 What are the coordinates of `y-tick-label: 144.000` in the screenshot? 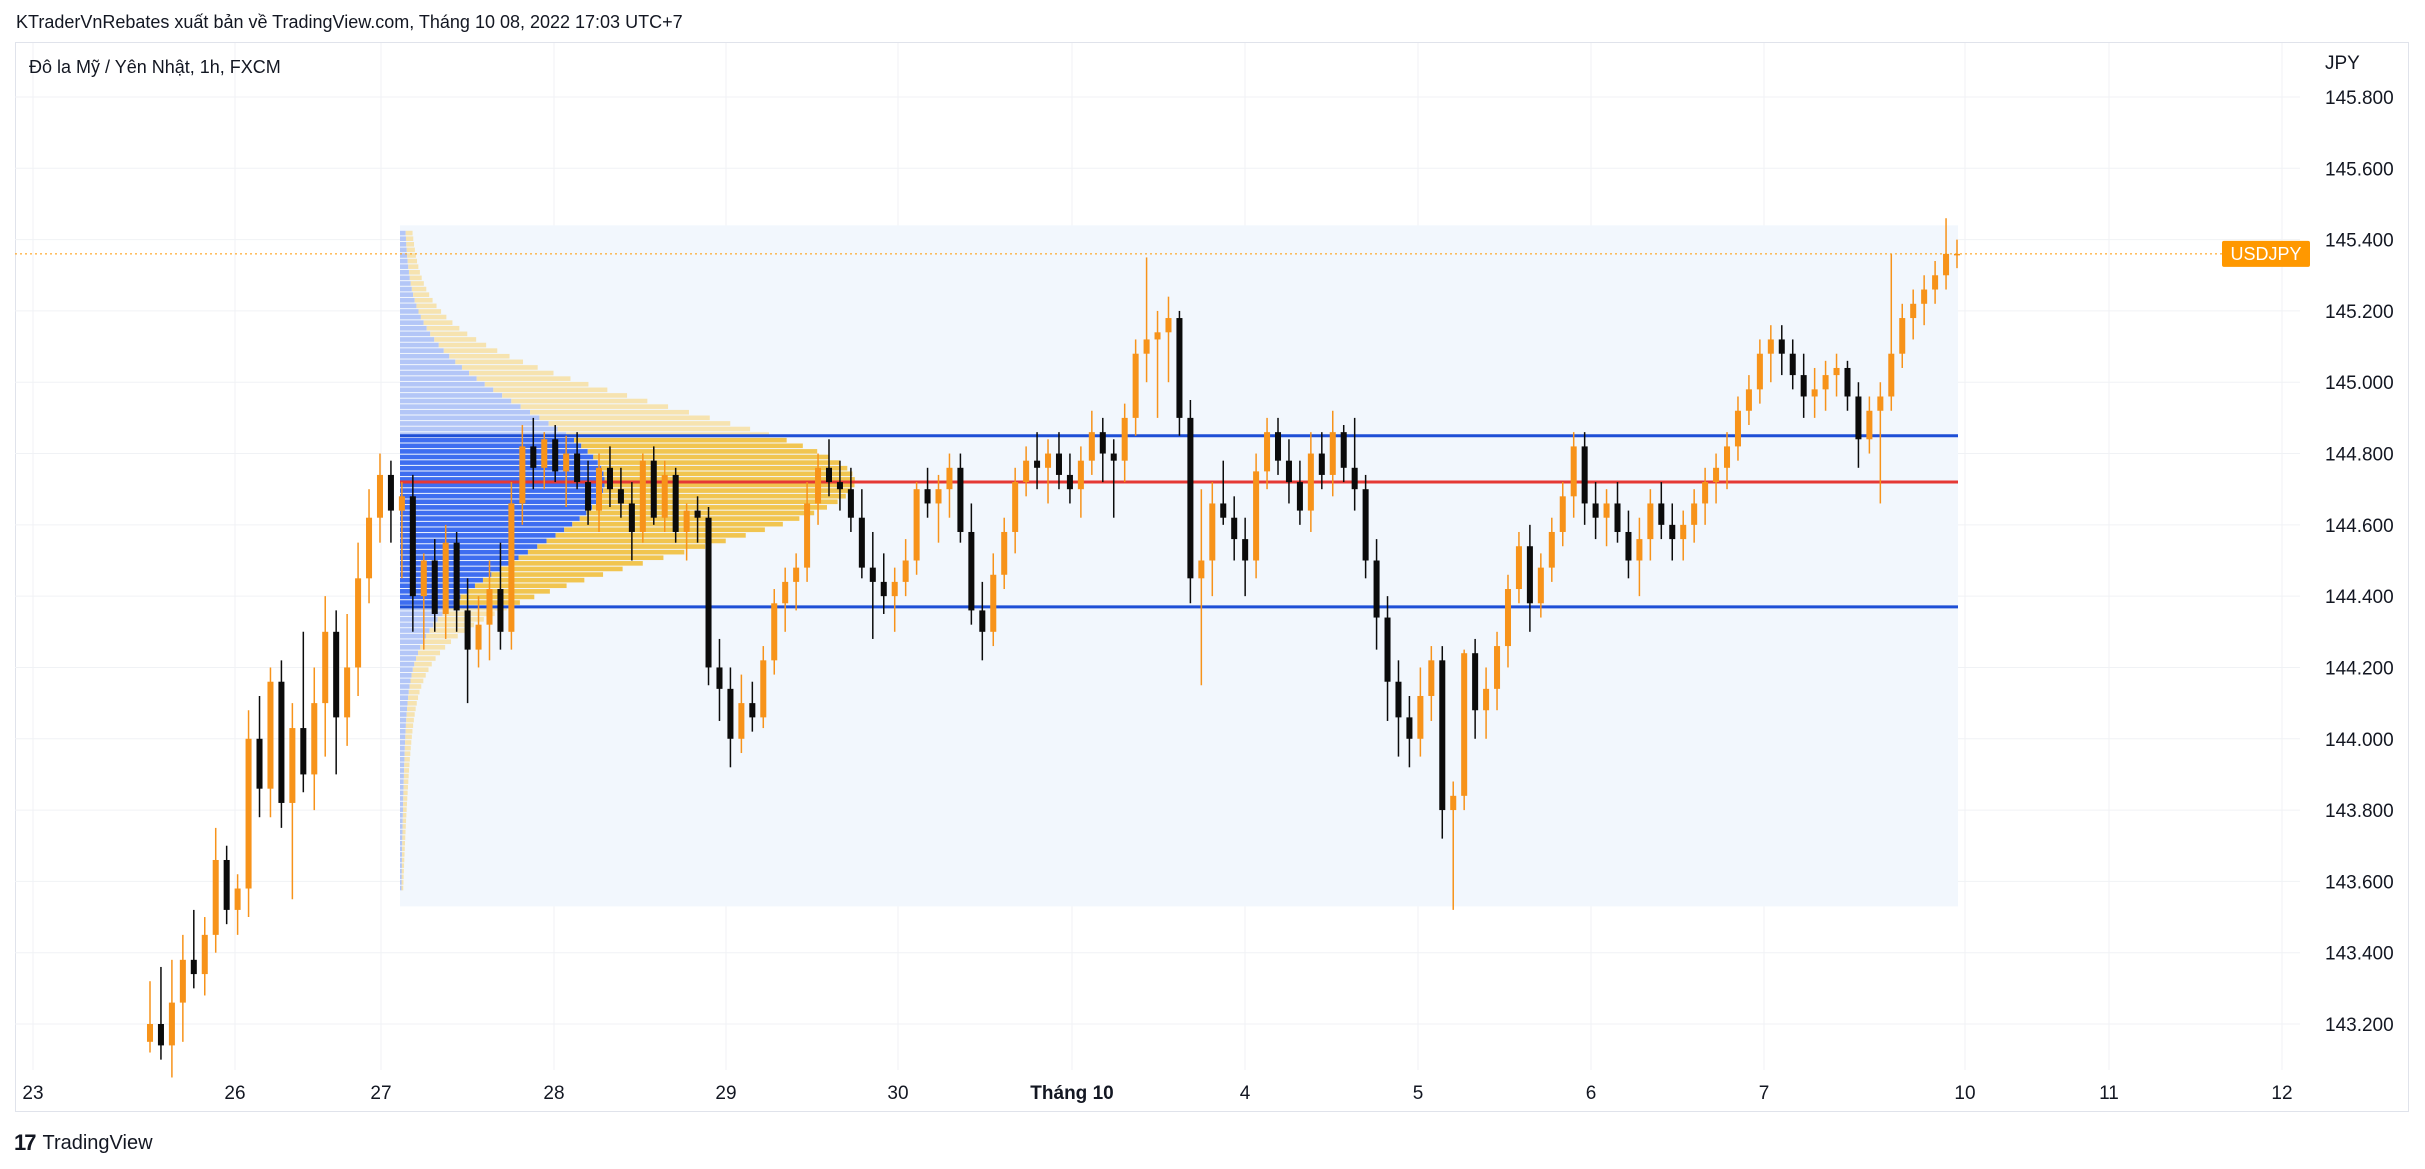 It's located at (2359, 740).